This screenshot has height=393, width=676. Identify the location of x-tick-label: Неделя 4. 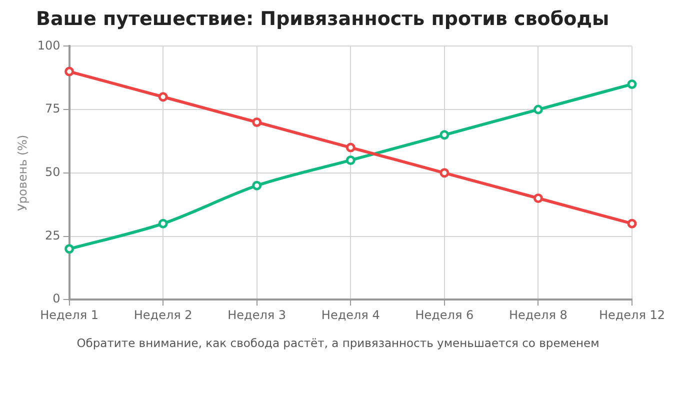
(350, 315).